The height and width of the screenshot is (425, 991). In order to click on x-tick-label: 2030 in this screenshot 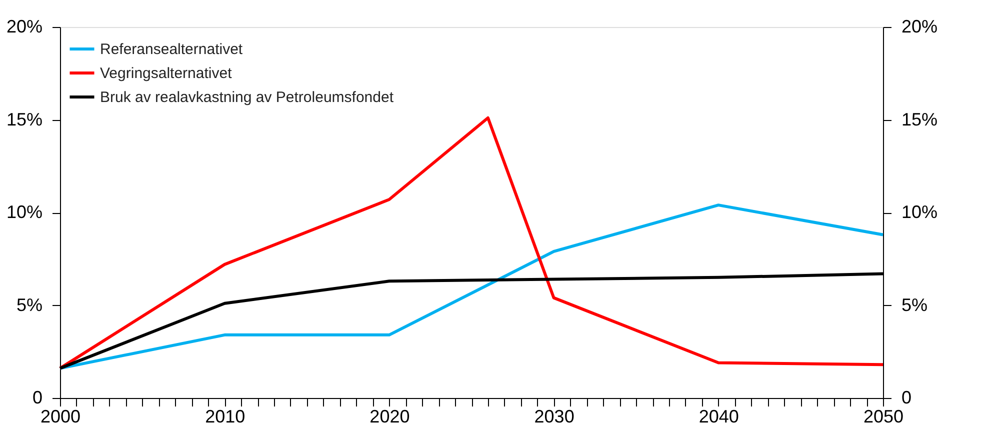, I will do `click(554, 415)`.